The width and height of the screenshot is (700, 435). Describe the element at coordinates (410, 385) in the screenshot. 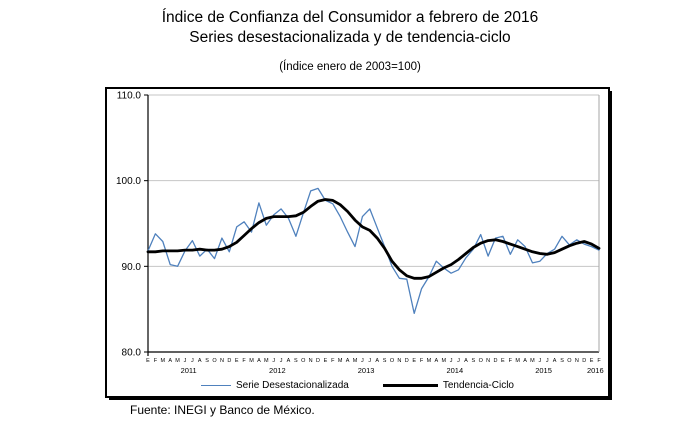

I see `legend-line-sample-black` at that location.